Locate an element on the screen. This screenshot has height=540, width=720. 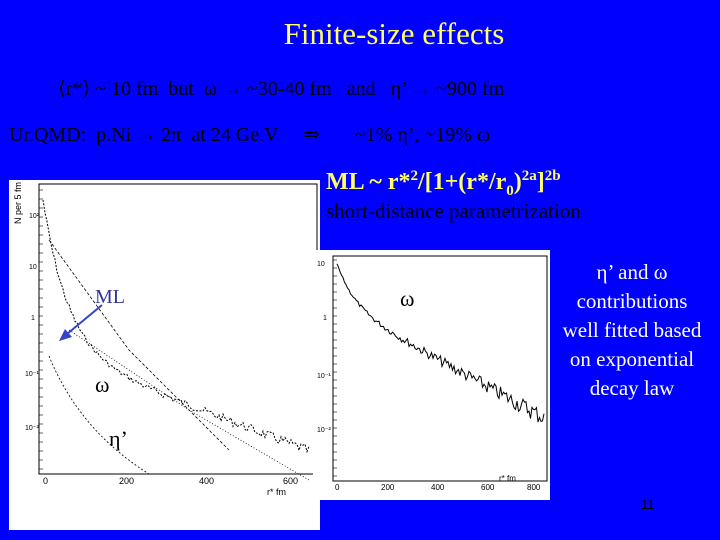
y-tick-left-0: 10² is located at coordinates (34, 216).